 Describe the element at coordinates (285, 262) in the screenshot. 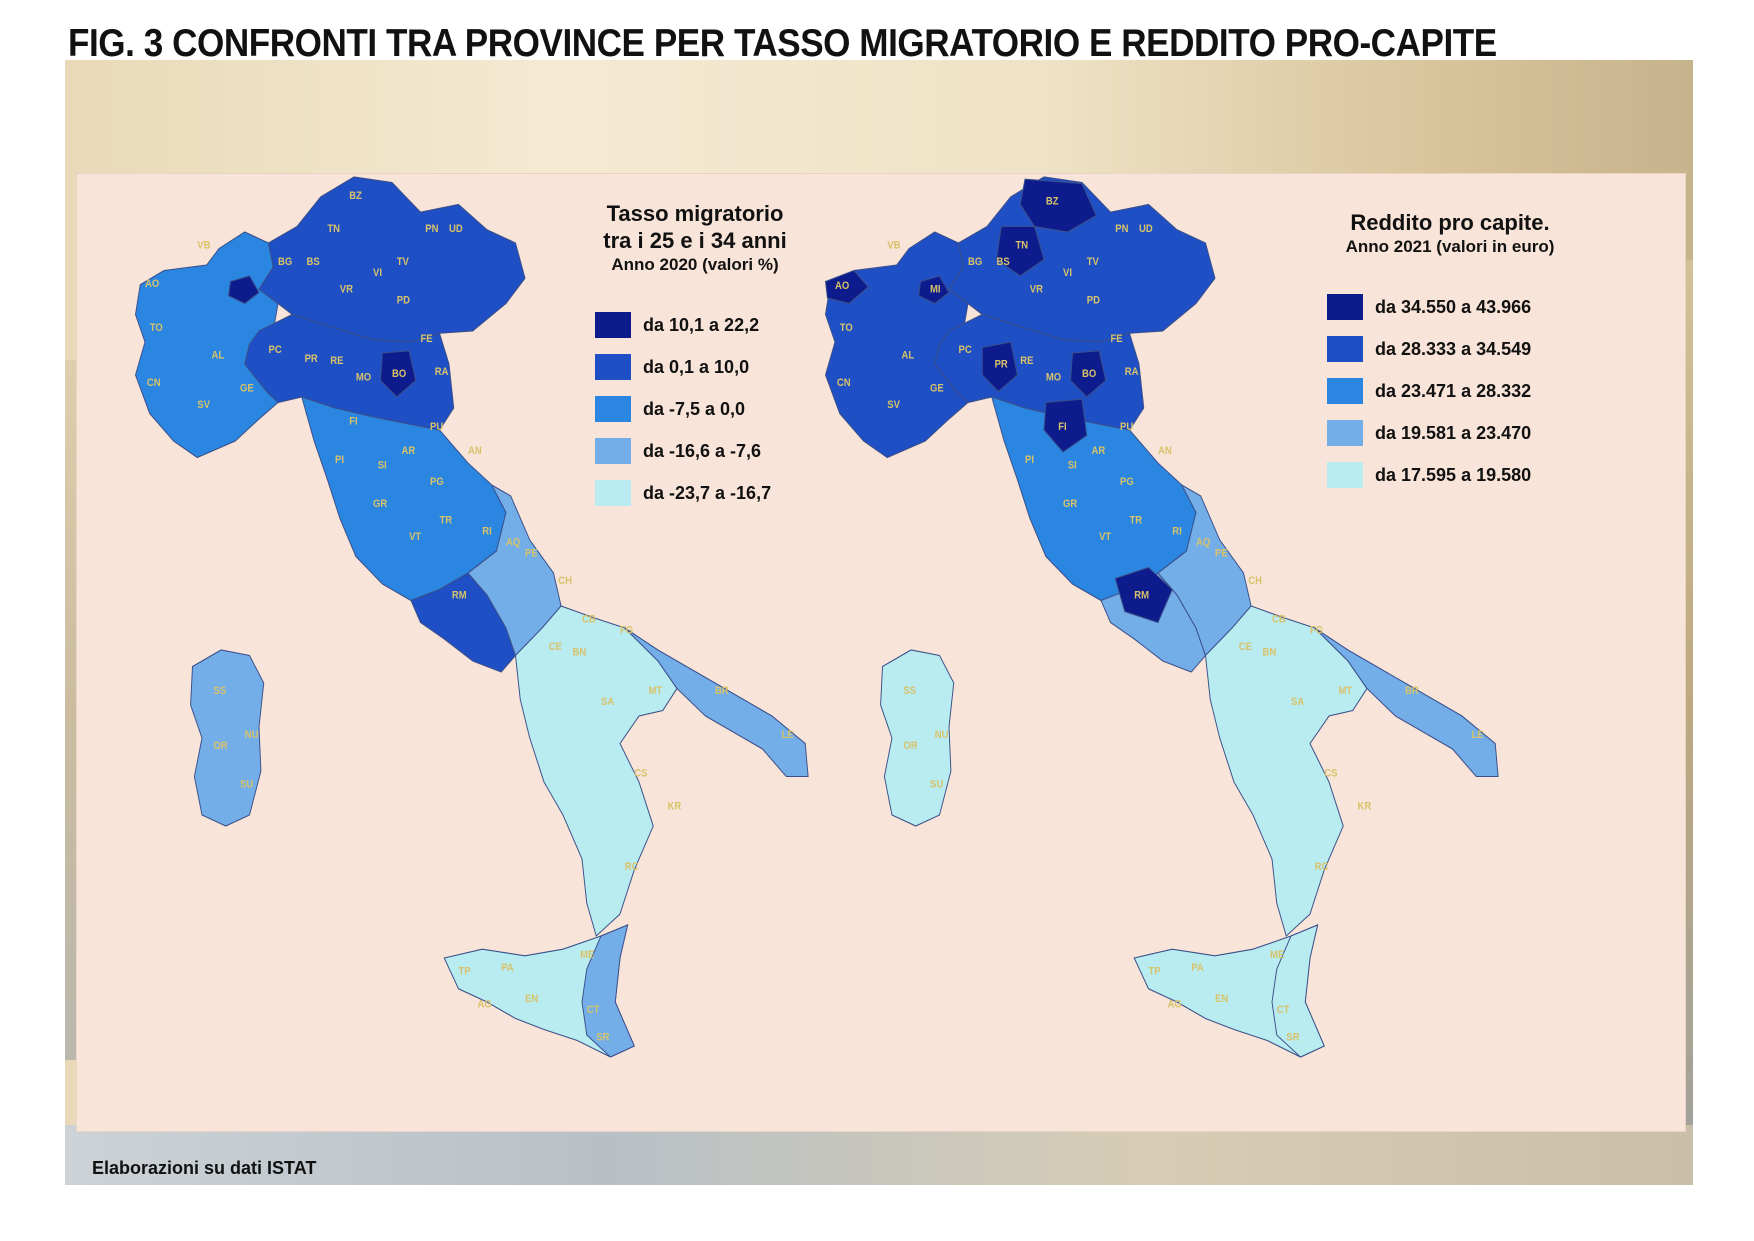

I see `svg-text: BG` at that location.